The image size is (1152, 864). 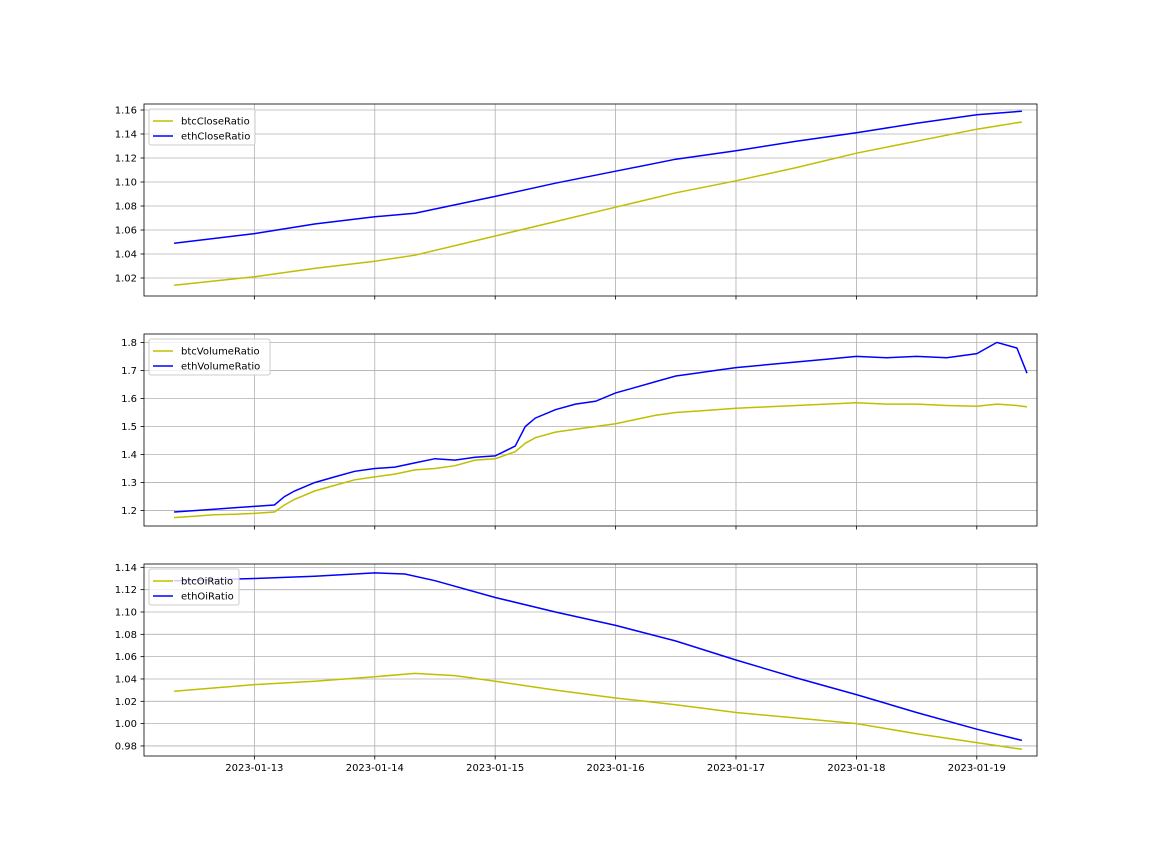 I want to click on x-tick-label: 2023-01-17, so click(x=736, y=768).